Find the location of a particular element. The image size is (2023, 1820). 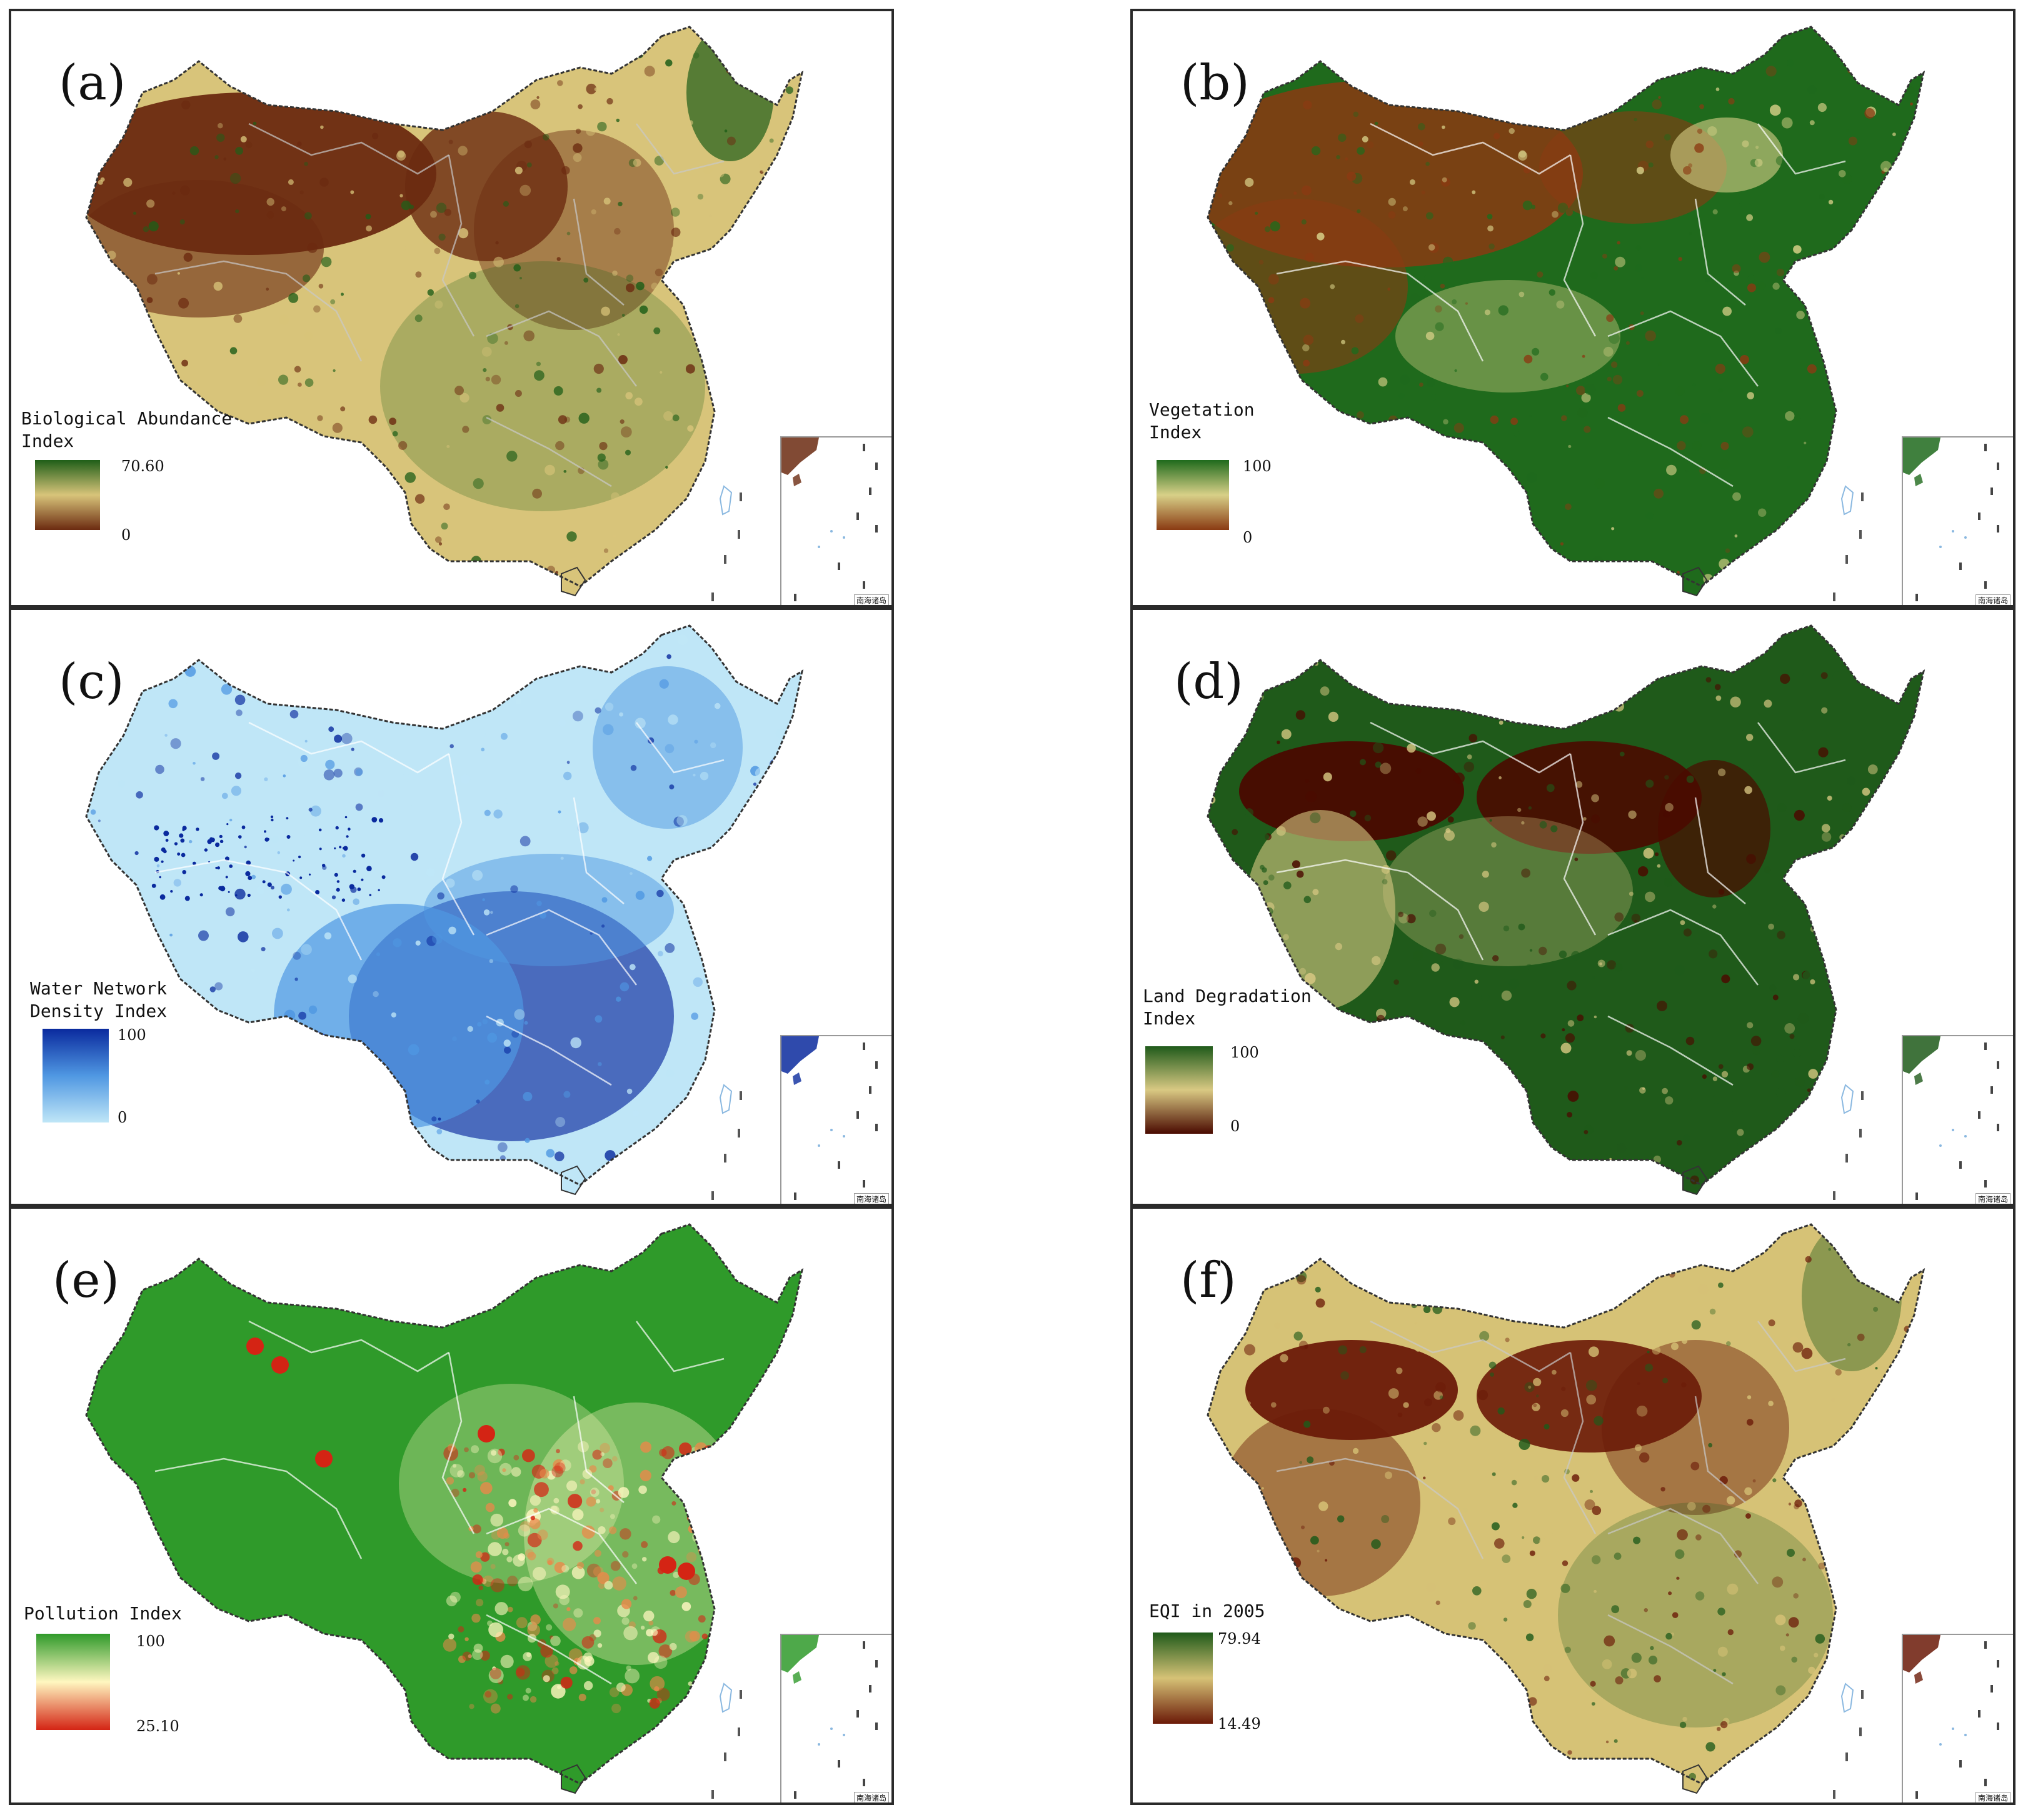

inset-caption-f: 南海诸岛 is located at coordinates (1992, 1797).